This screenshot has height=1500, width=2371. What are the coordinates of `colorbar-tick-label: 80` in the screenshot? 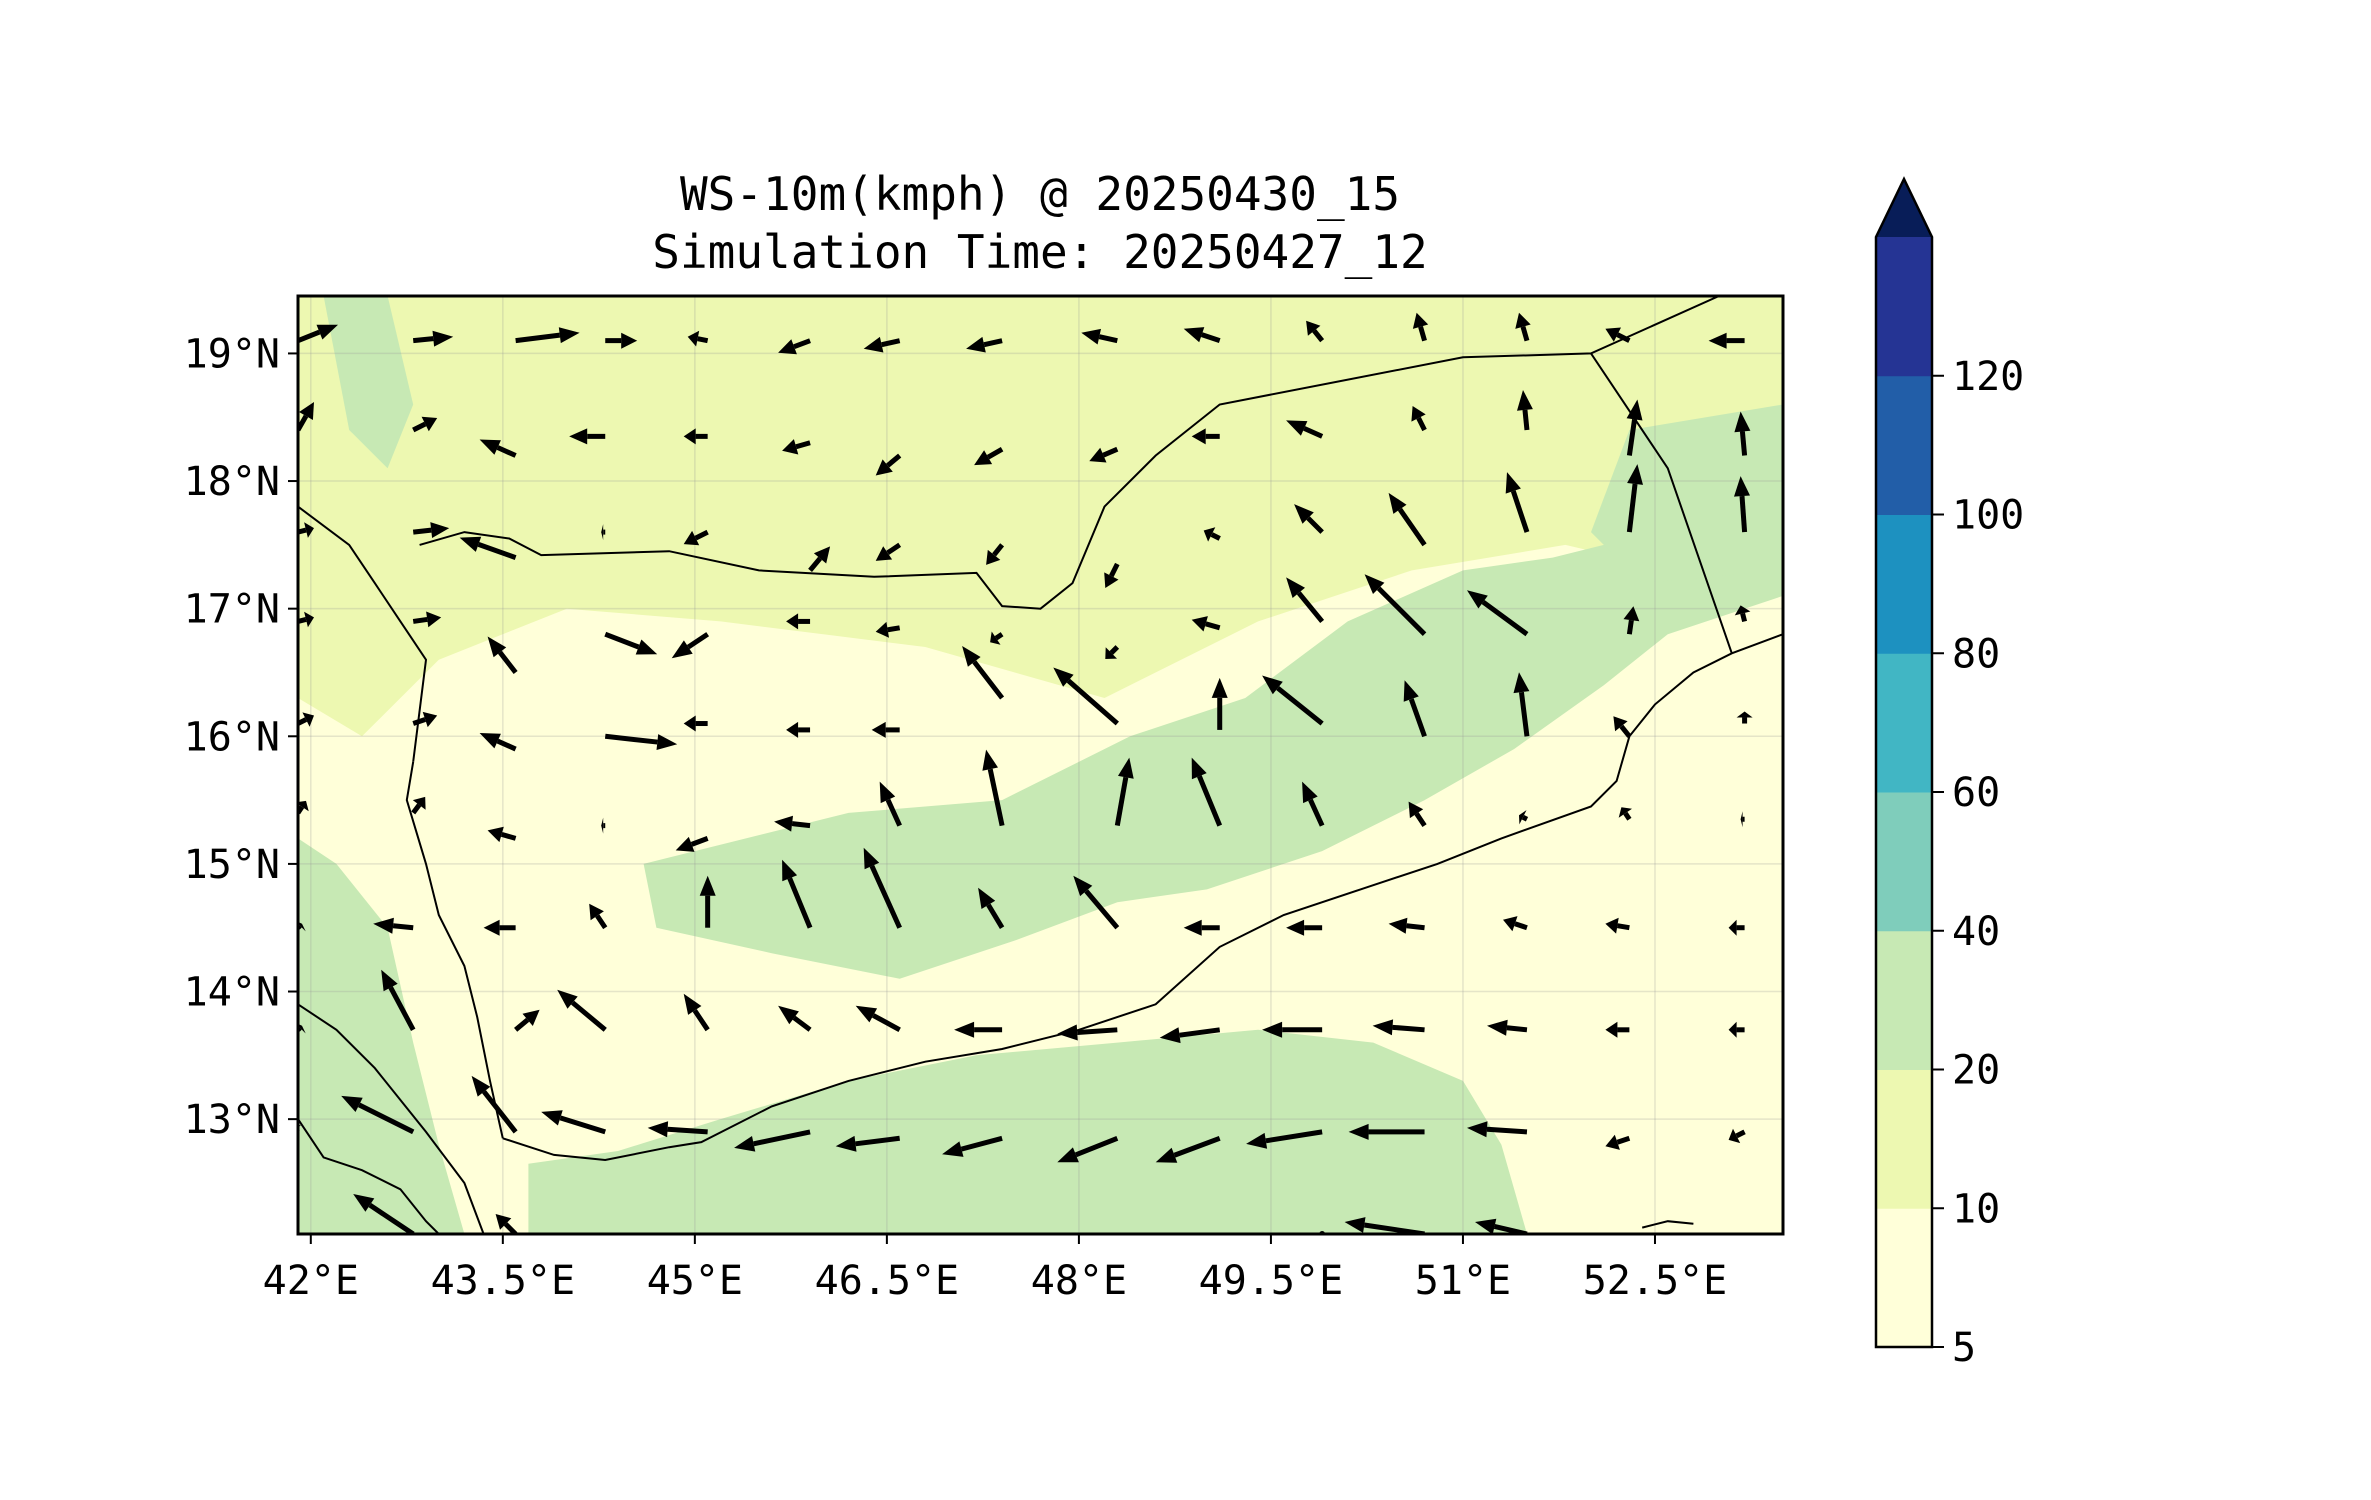 It's located at (1976, 654).